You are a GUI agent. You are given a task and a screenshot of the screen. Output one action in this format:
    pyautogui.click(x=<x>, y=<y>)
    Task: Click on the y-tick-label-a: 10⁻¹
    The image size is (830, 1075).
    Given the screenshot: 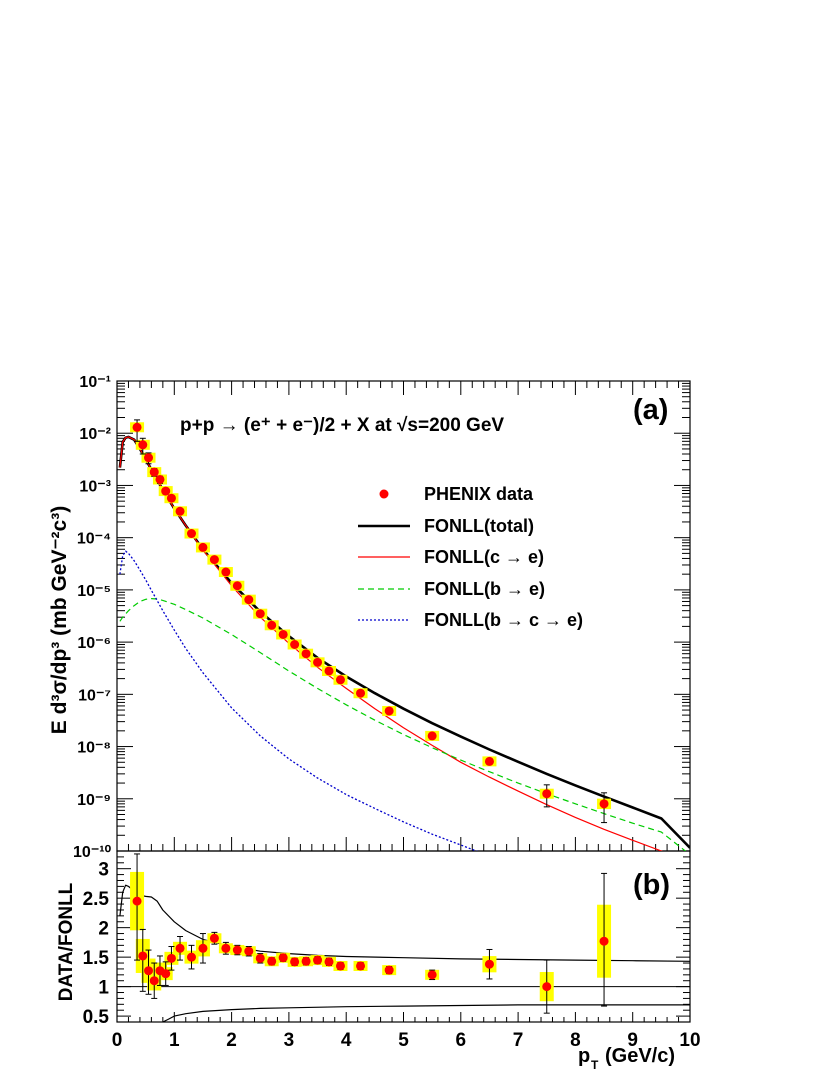 What is the action you would take?
    pyautogui.click(x=95, y=382)
    